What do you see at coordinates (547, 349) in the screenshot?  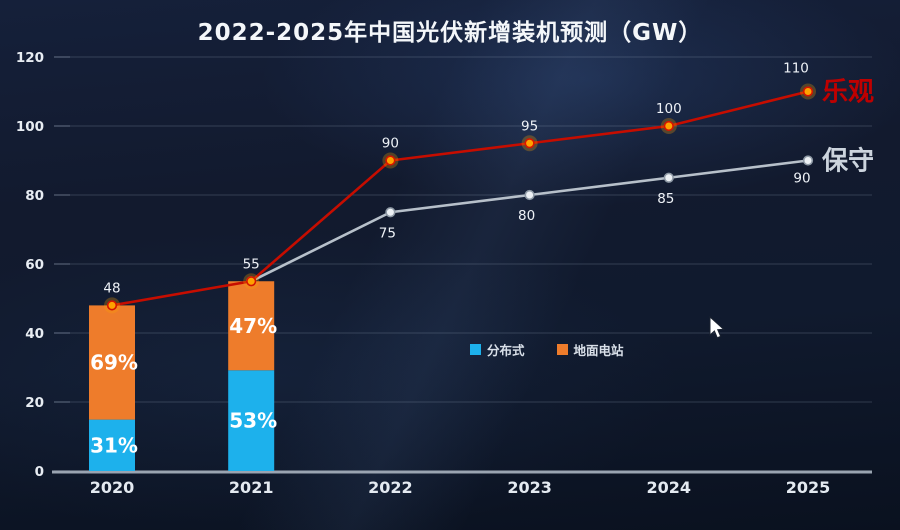 I see `chart-legend: 分布式 地面电站` at bounding box center [547, 349].